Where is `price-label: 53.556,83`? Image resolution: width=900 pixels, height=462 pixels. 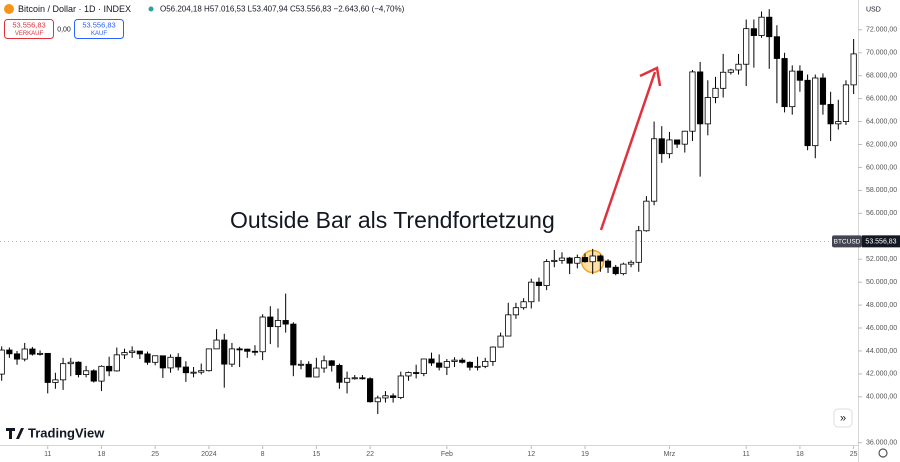 price-label: 53.556,83 is located at coordinates (880, 242).